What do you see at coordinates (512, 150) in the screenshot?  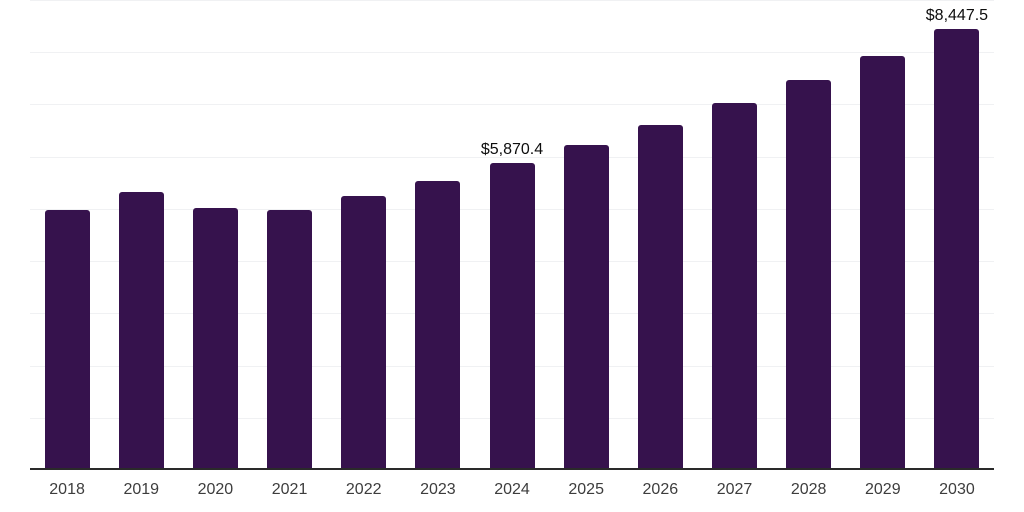 I see `data-label-2024: $5,870.4` at bounding box center [512, 150].